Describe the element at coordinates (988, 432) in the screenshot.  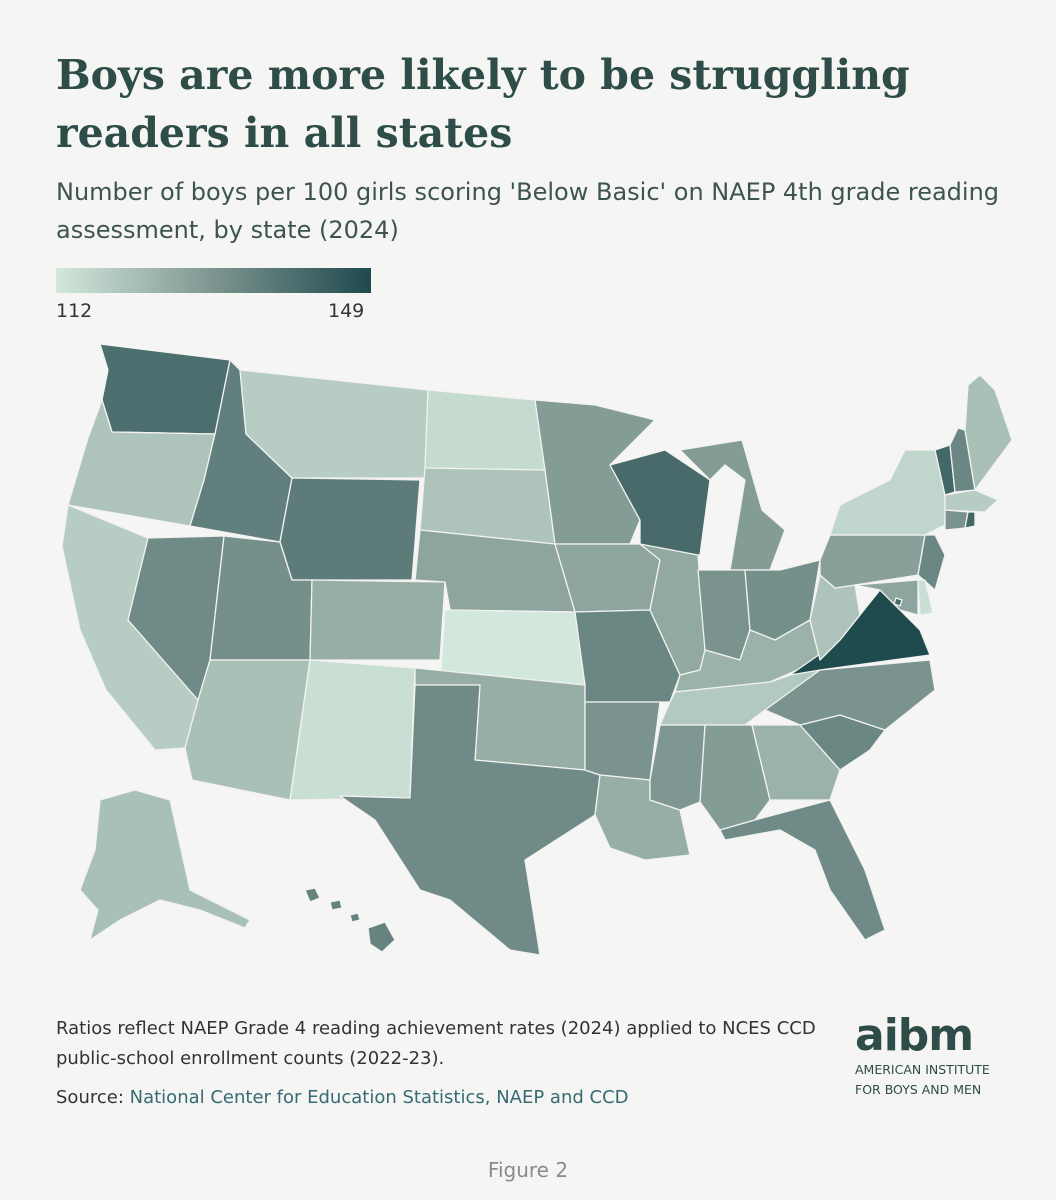
I see `state-me` at that location.